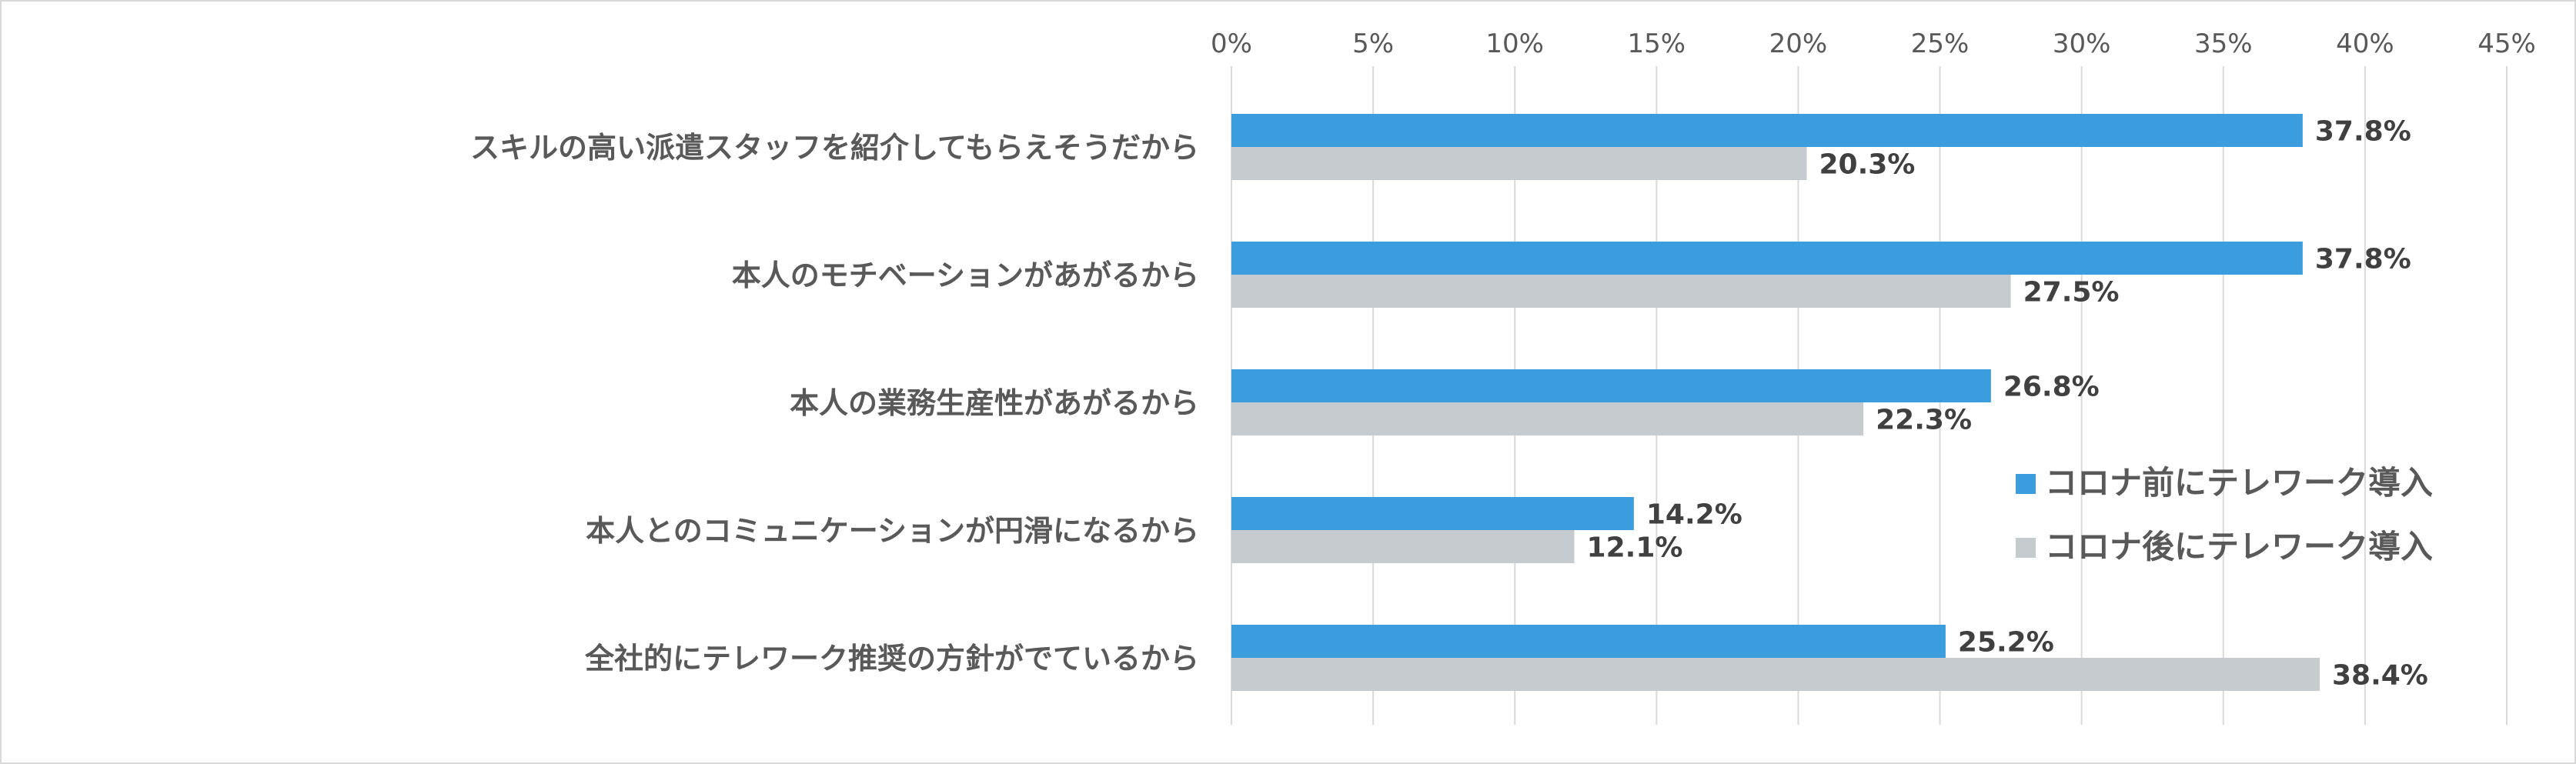 This screenshot has height=764, width=2576. I want to click on data-label: 20.3%, so click(1867, 165).